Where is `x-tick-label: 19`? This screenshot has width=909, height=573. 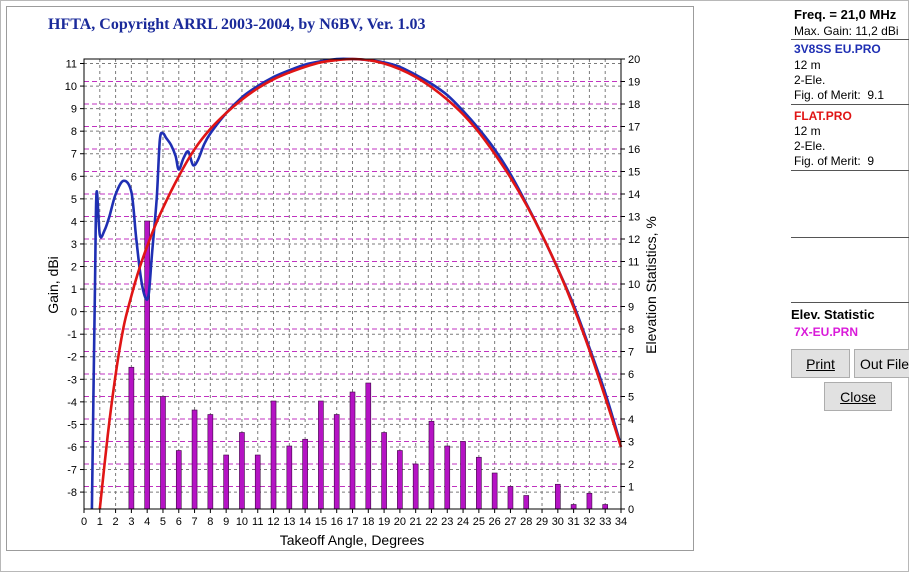
x-tick-label: 19 is located at coordinates (384, 522).